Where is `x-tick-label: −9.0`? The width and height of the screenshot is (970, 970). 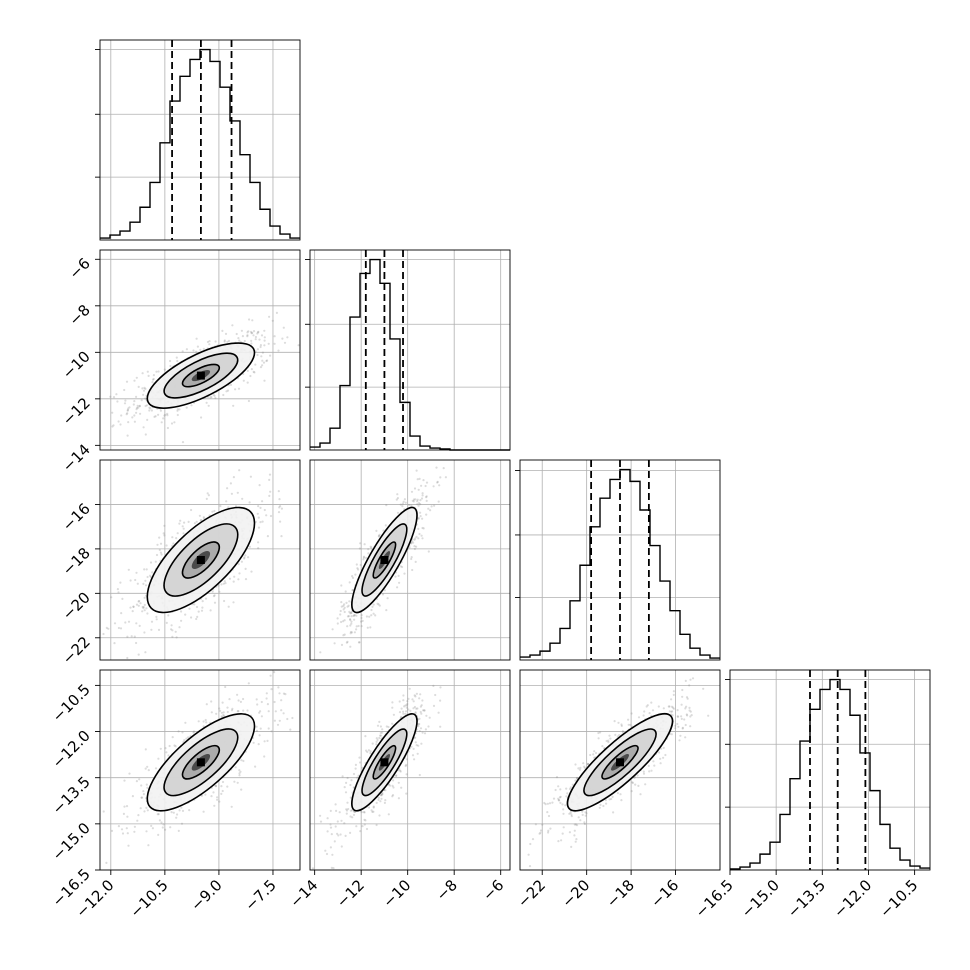
x-tick-label: −9.0 is located at coordinates (206, 895).